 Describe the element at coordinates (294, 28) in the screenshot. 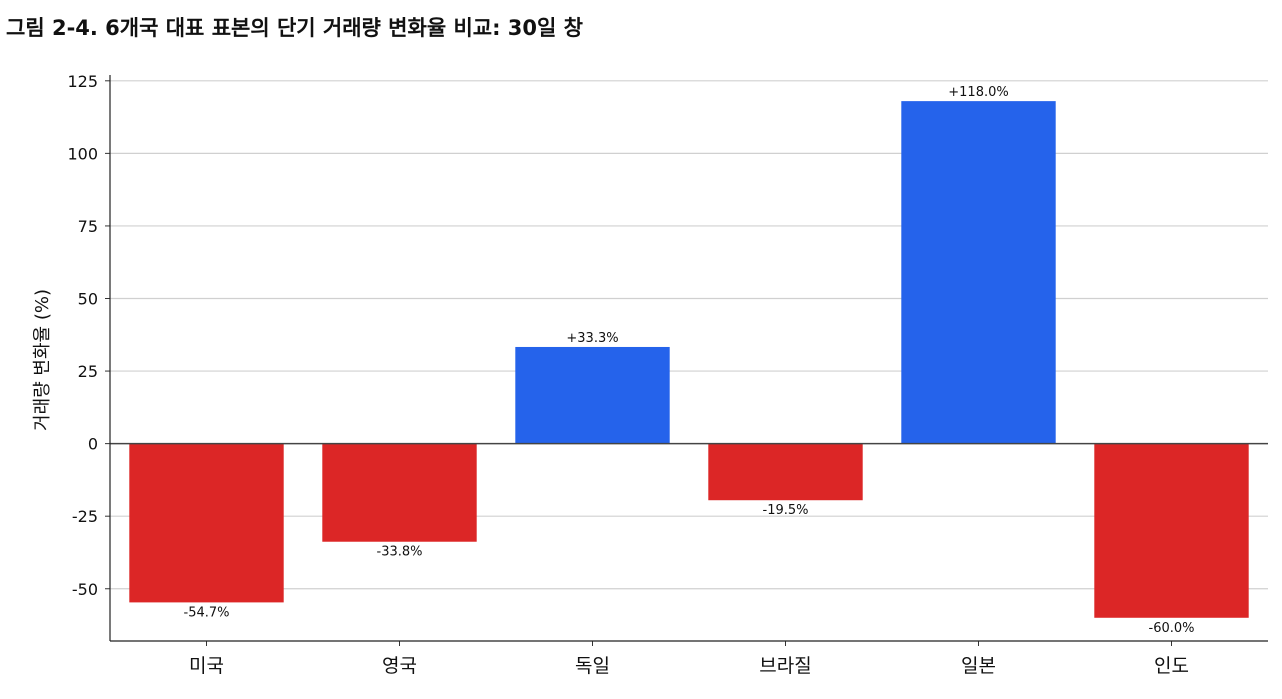

I see `chart-title: 그림 2-4. 6개국 대표 표본의 단기 거래량 변화율 비교: 30일 창` at that location.